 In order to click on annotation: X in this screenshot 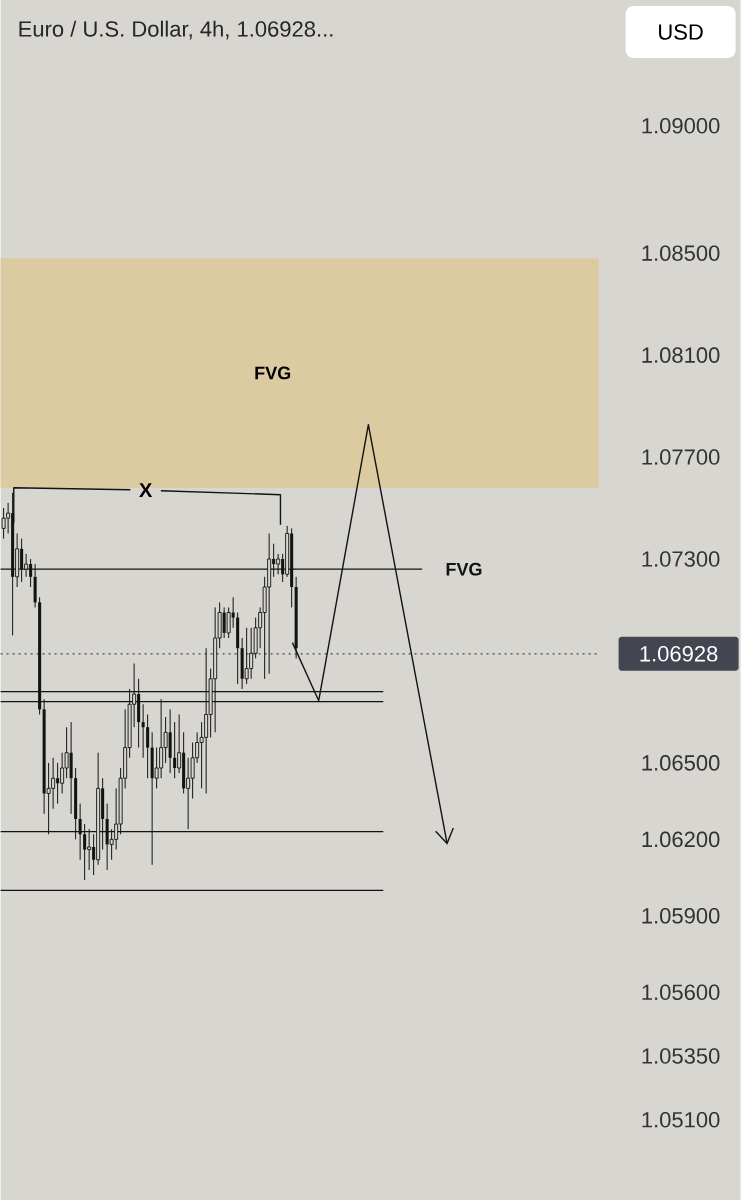, I will do `click(146, 490)`.